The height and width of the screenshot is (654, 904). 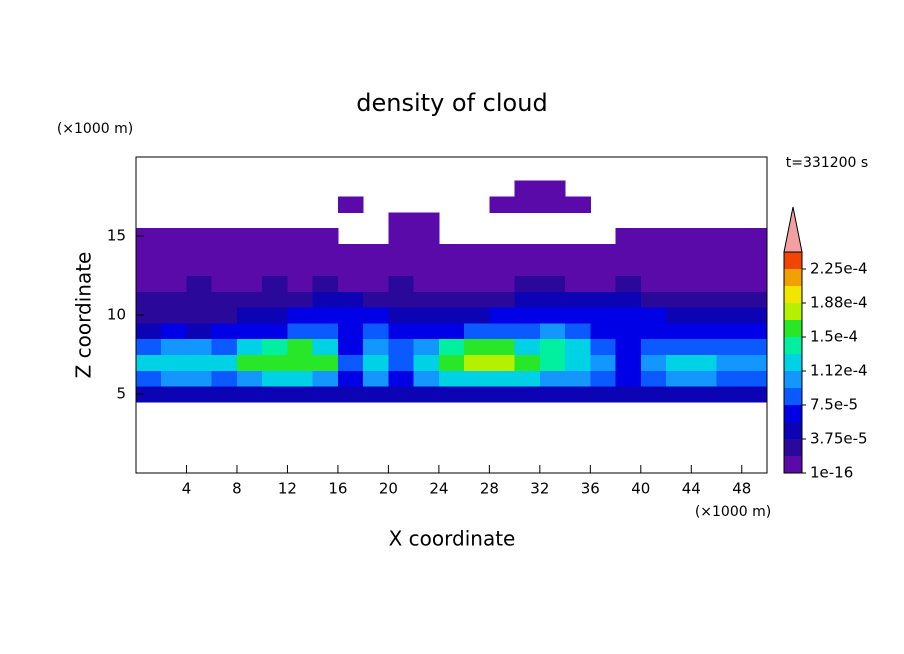 What do you see at coordinates (691, 489) in the screenshot?
I see `x-tick-label: 44` at bounding box center [691, 489].